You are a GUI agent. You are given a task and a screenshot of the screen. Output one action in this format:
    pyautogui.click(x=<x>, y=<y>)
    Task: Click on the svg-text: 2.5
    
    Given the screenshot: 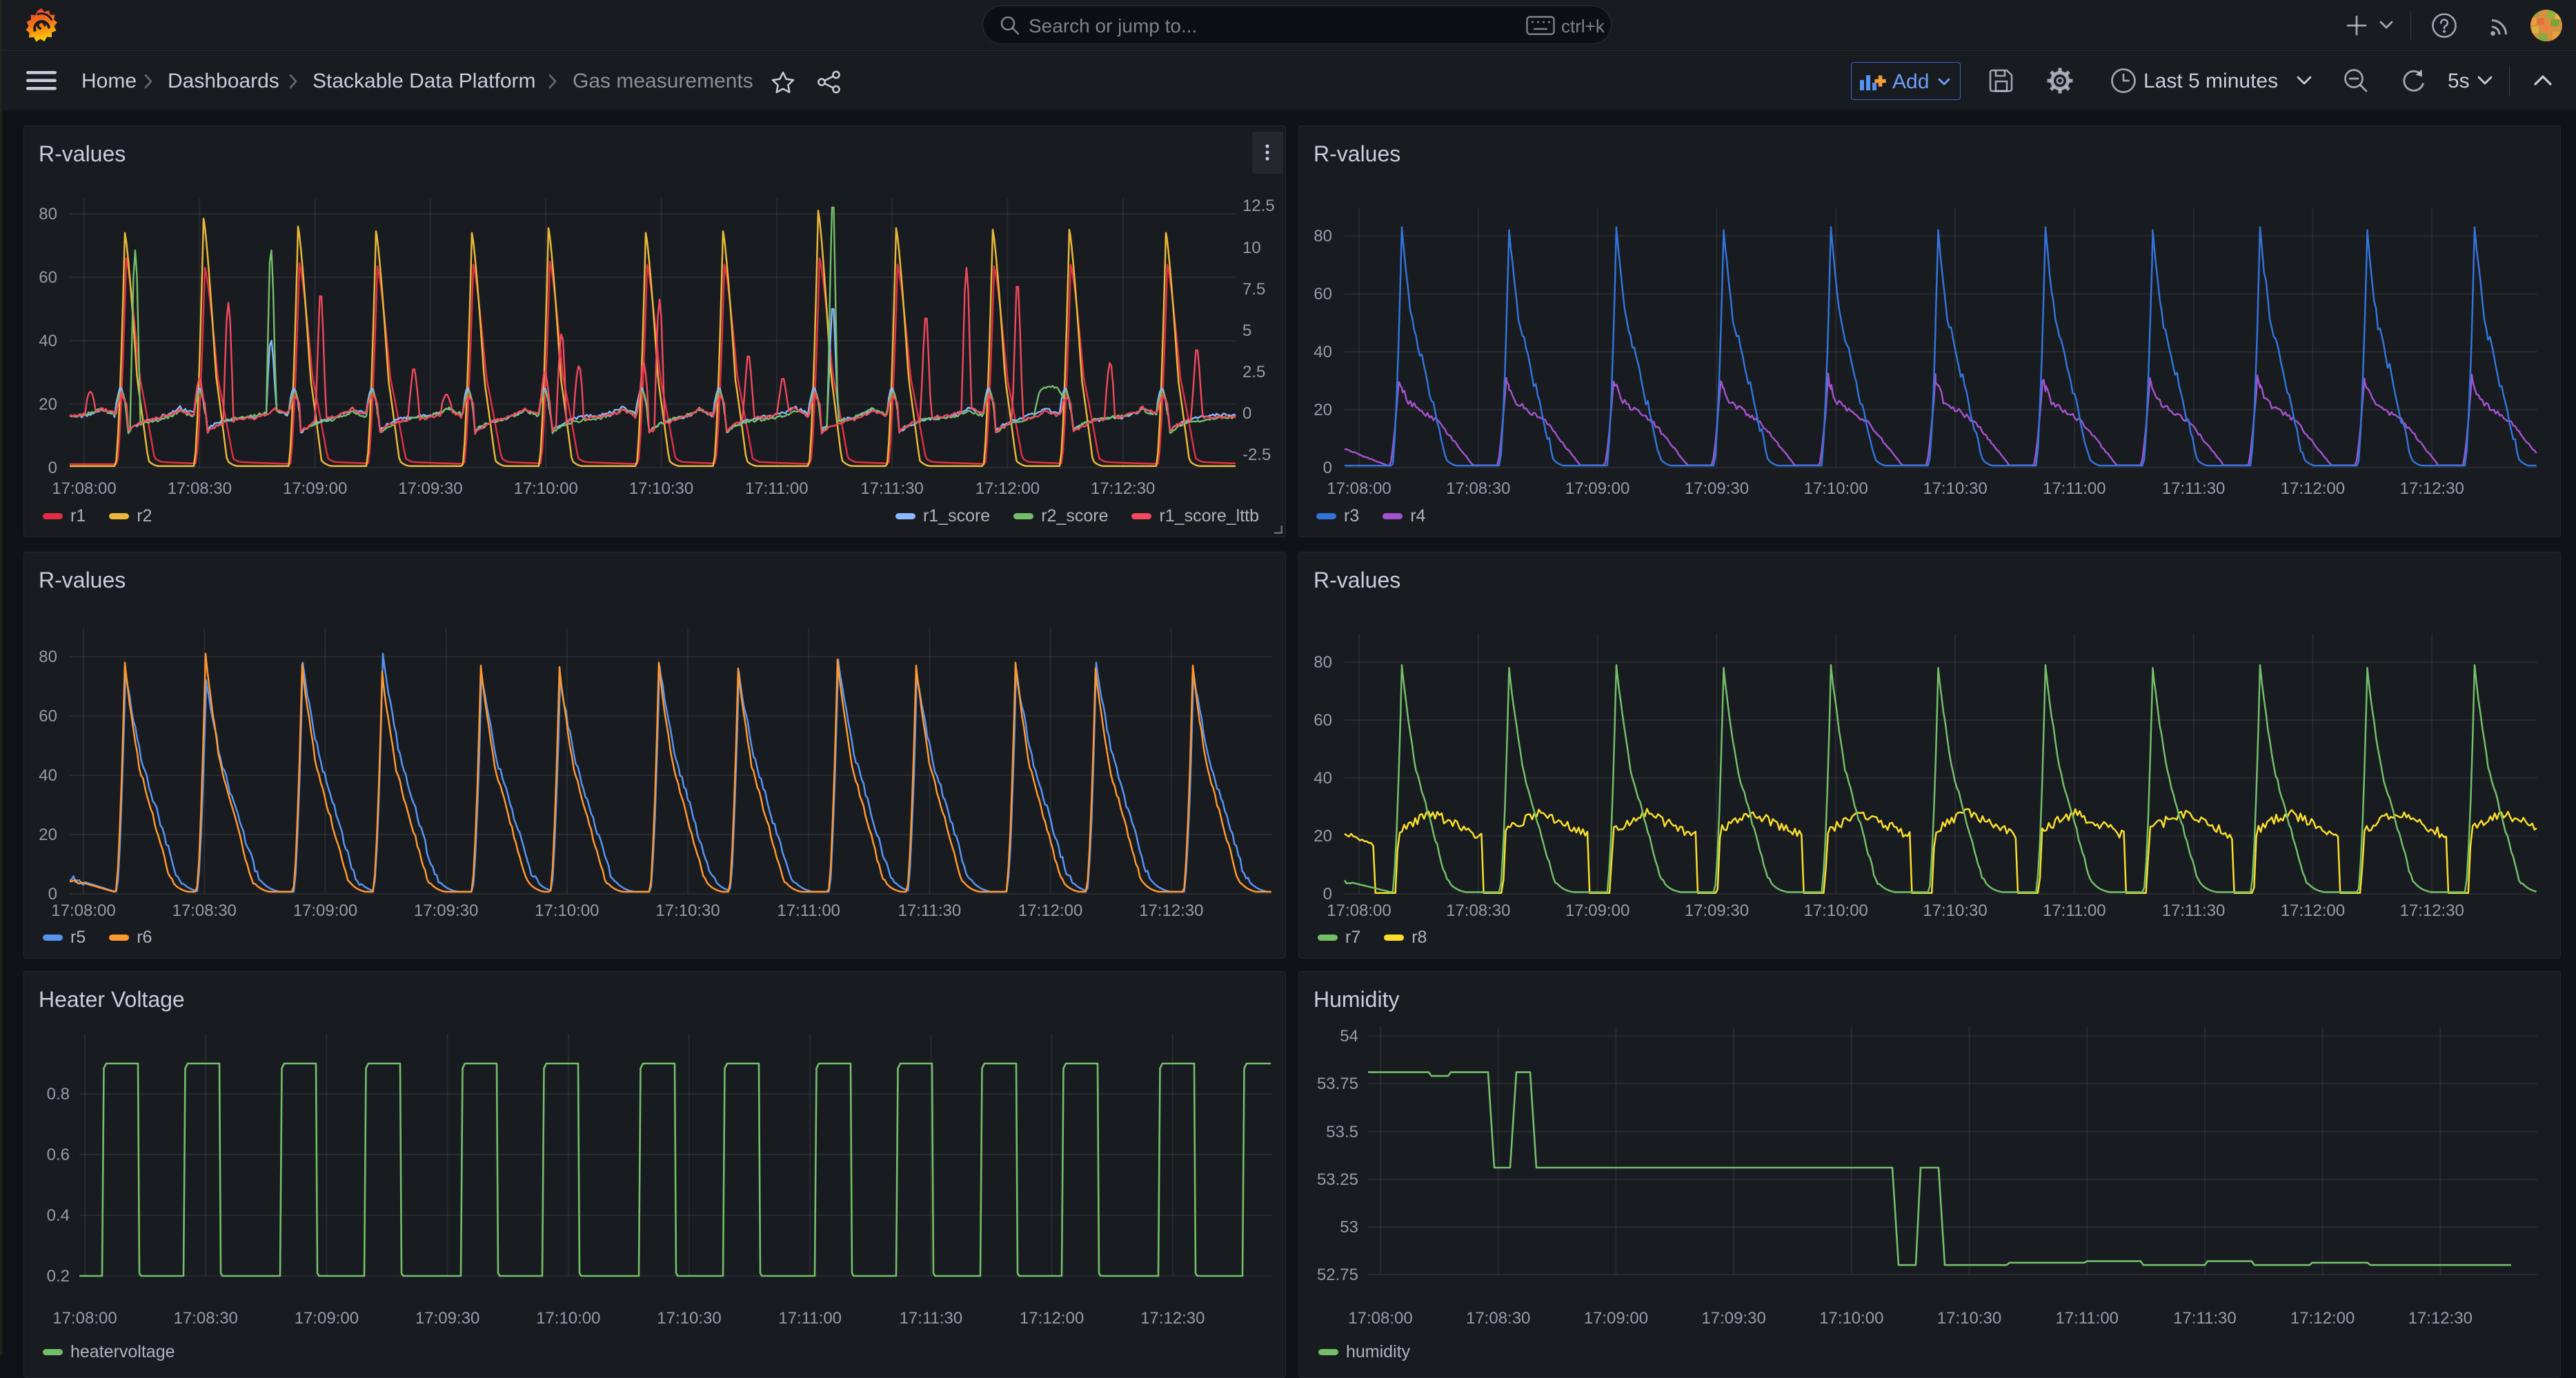 What is the action you would take?
    pyautogui.click(x=1253, y=372)
    